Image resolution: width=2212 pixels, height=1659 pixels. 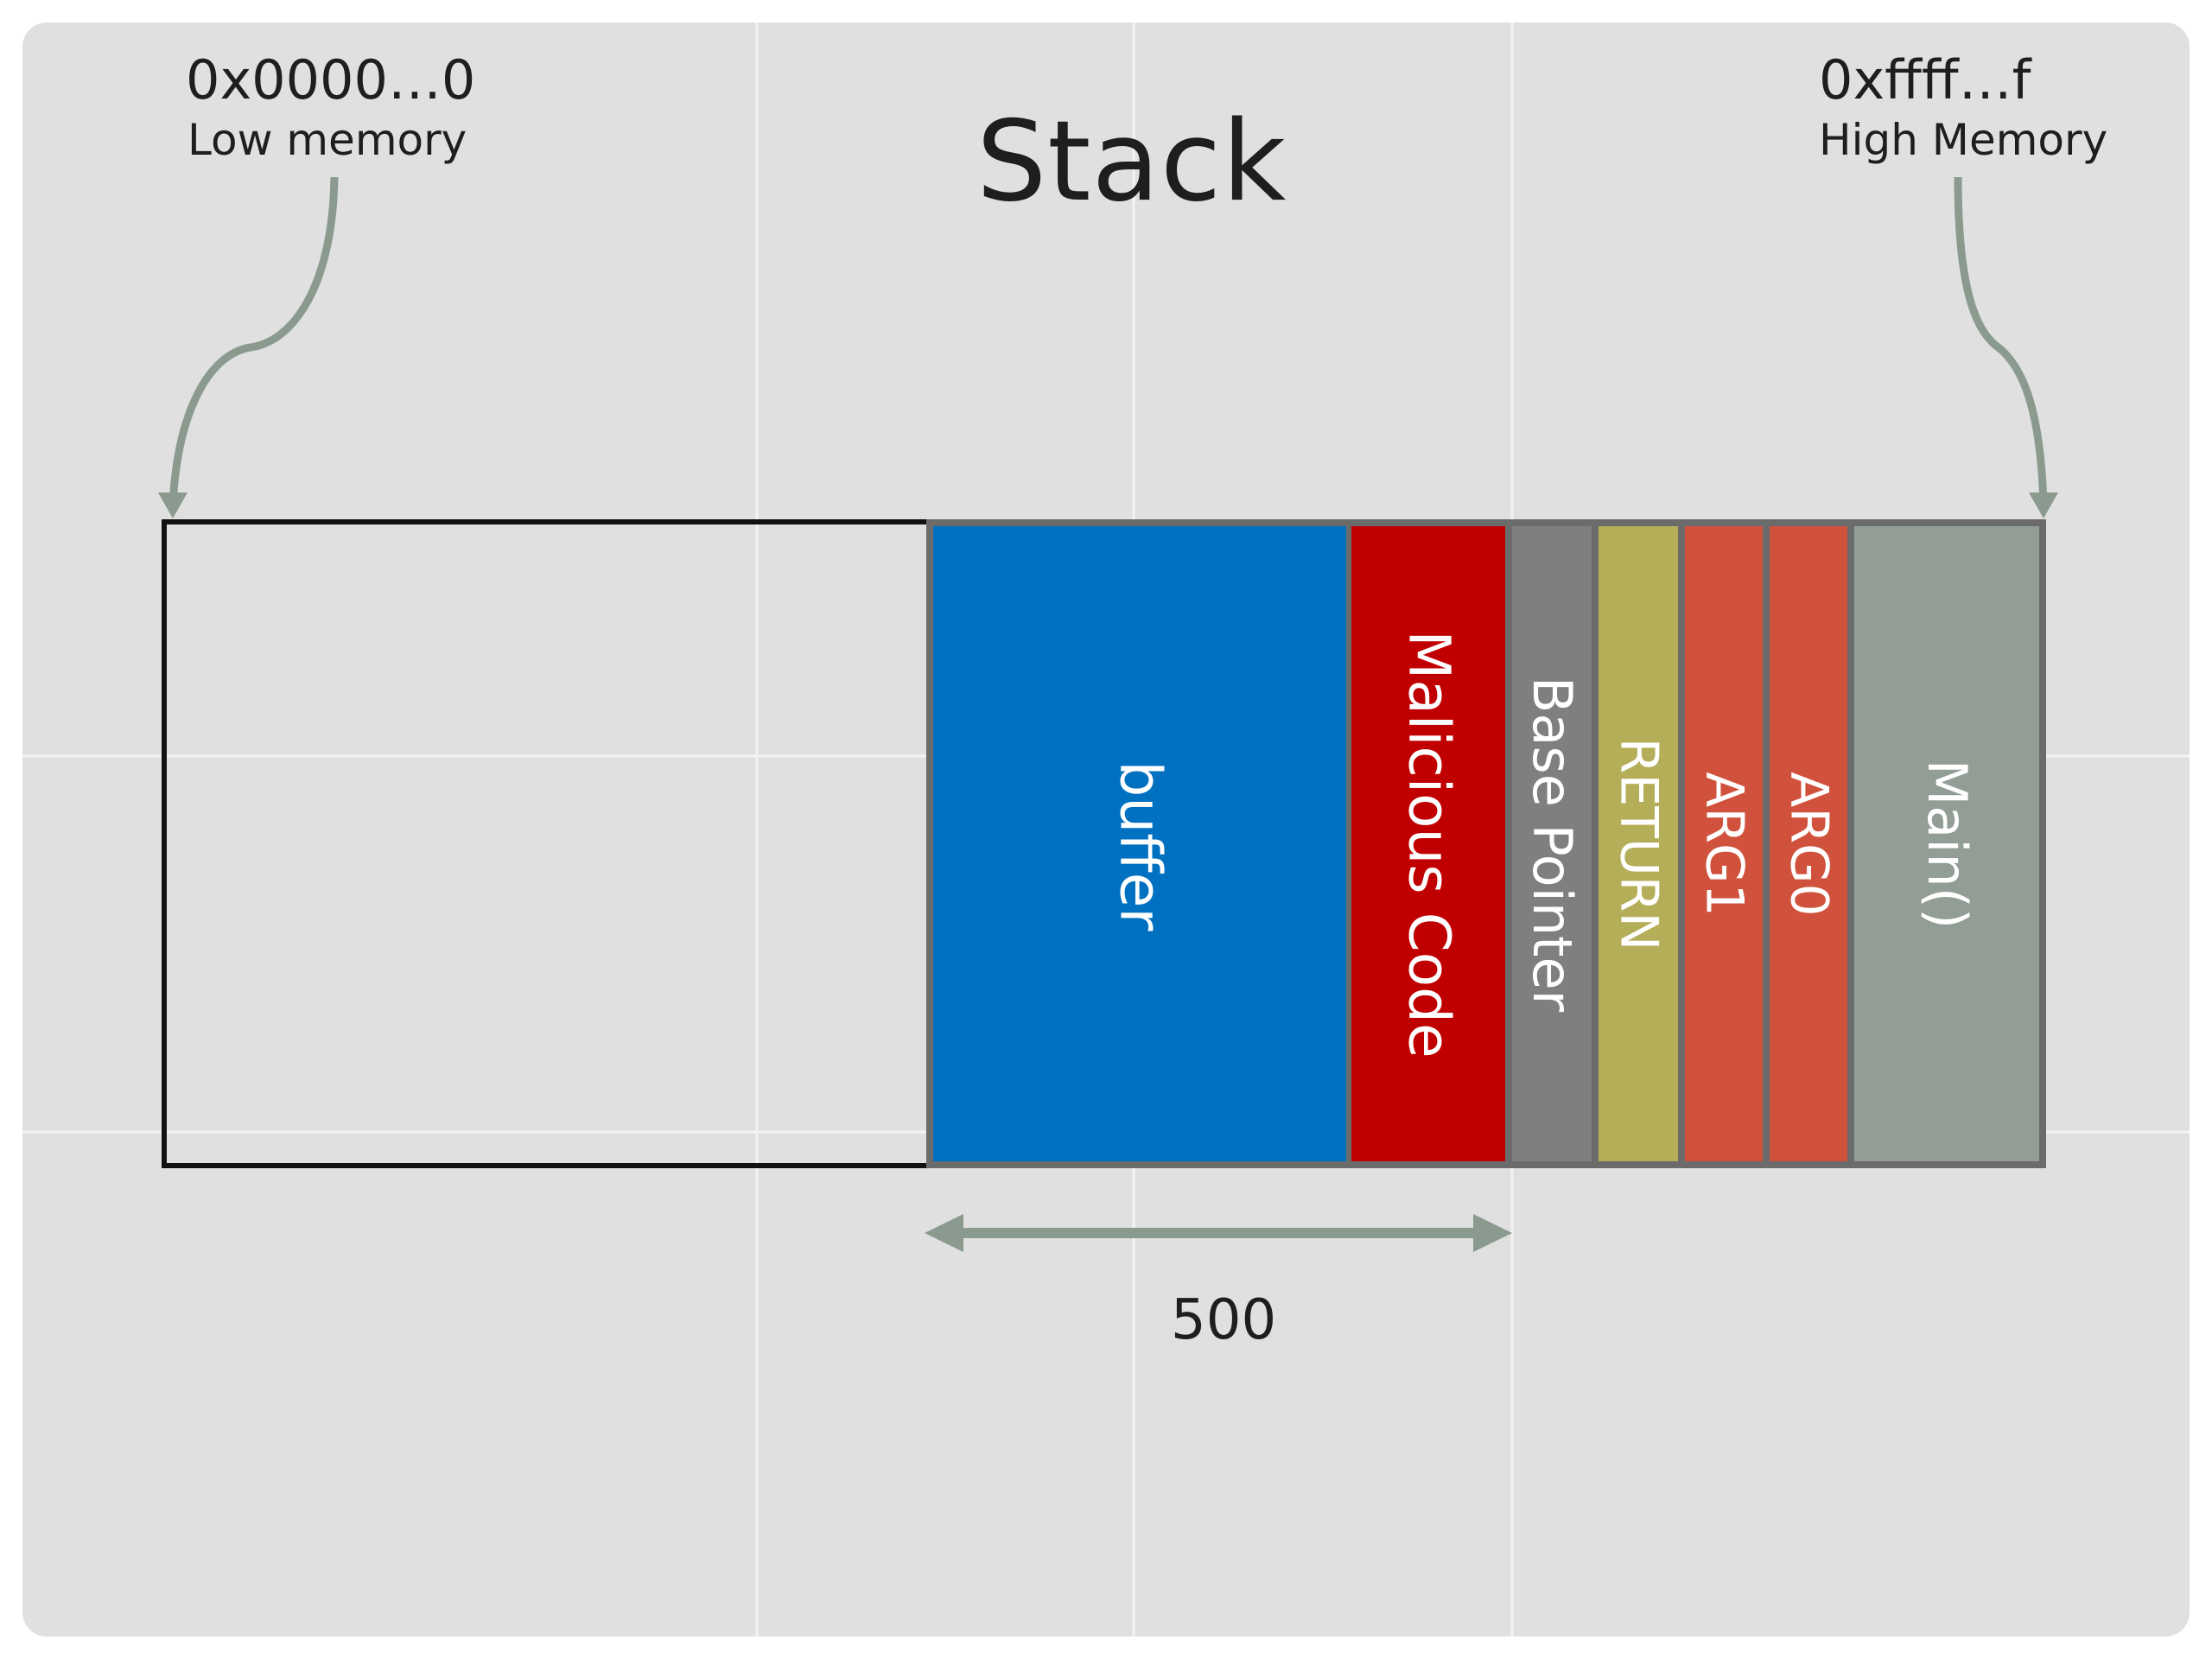 I want to click on segment-label-buffer: buffer, so click(x=1139, y=845).